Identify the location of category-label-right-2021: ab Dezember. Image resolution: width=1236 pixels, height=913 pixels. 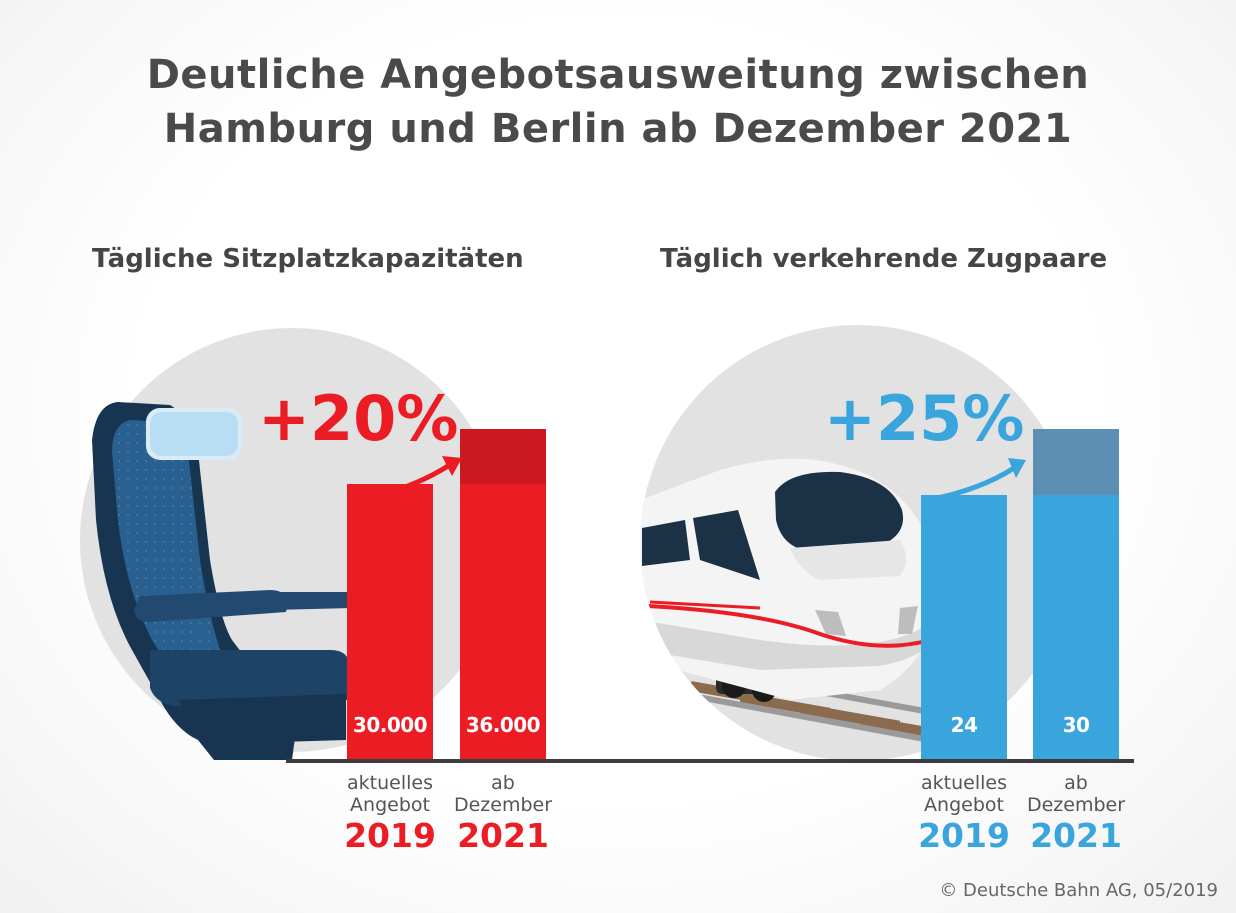
(1076, 794).